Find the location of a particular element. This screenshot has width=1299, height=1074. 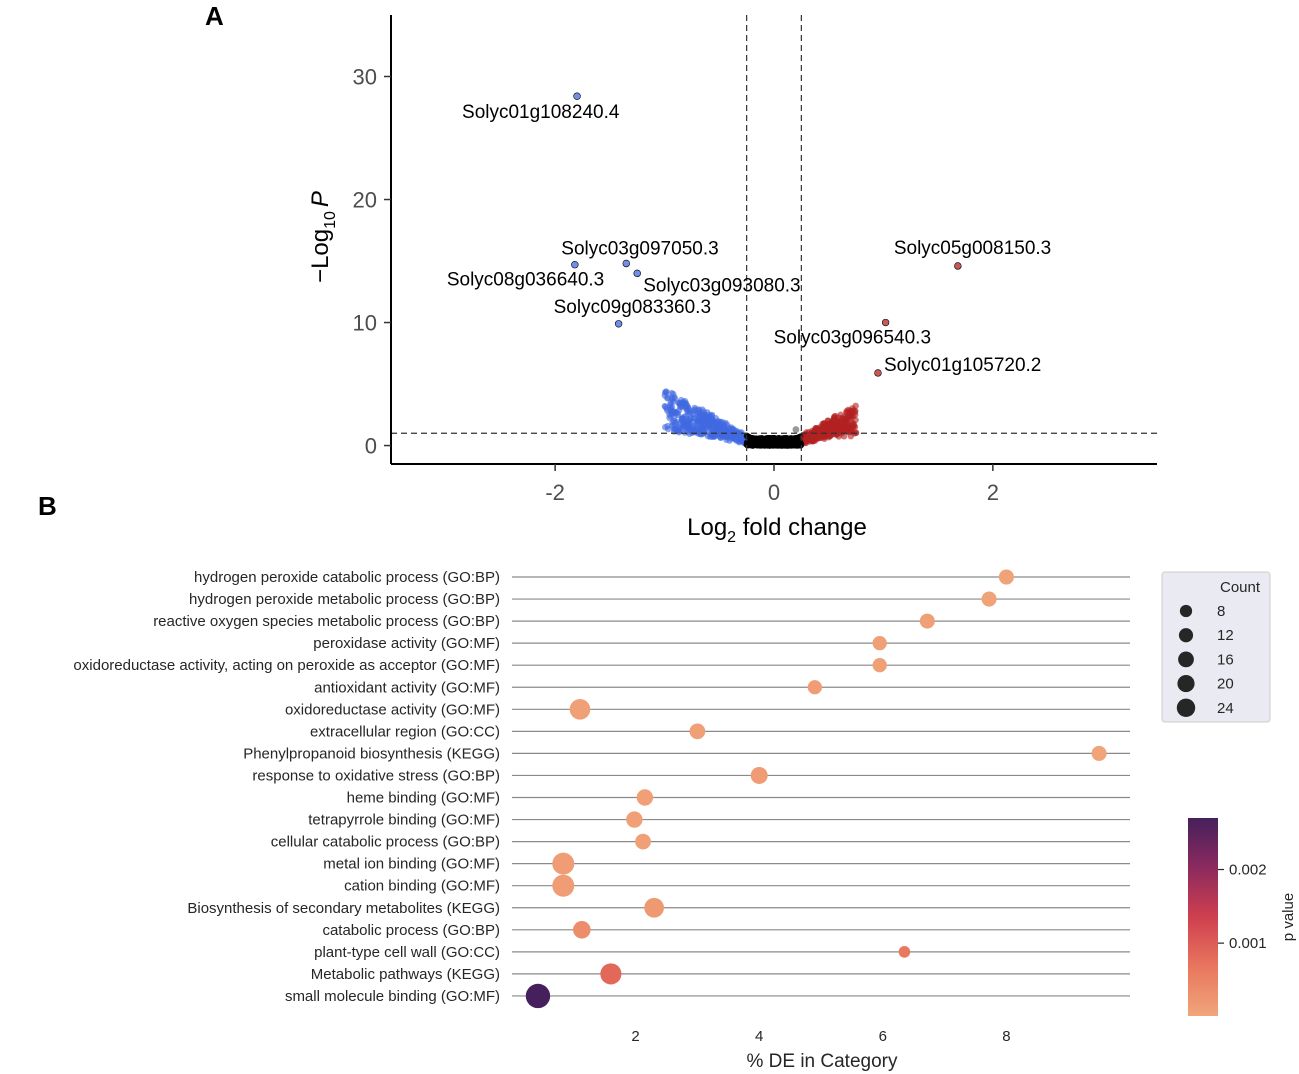

category-row: response to oxidative stress (GO:BP) is located at coordinates (691, 775).